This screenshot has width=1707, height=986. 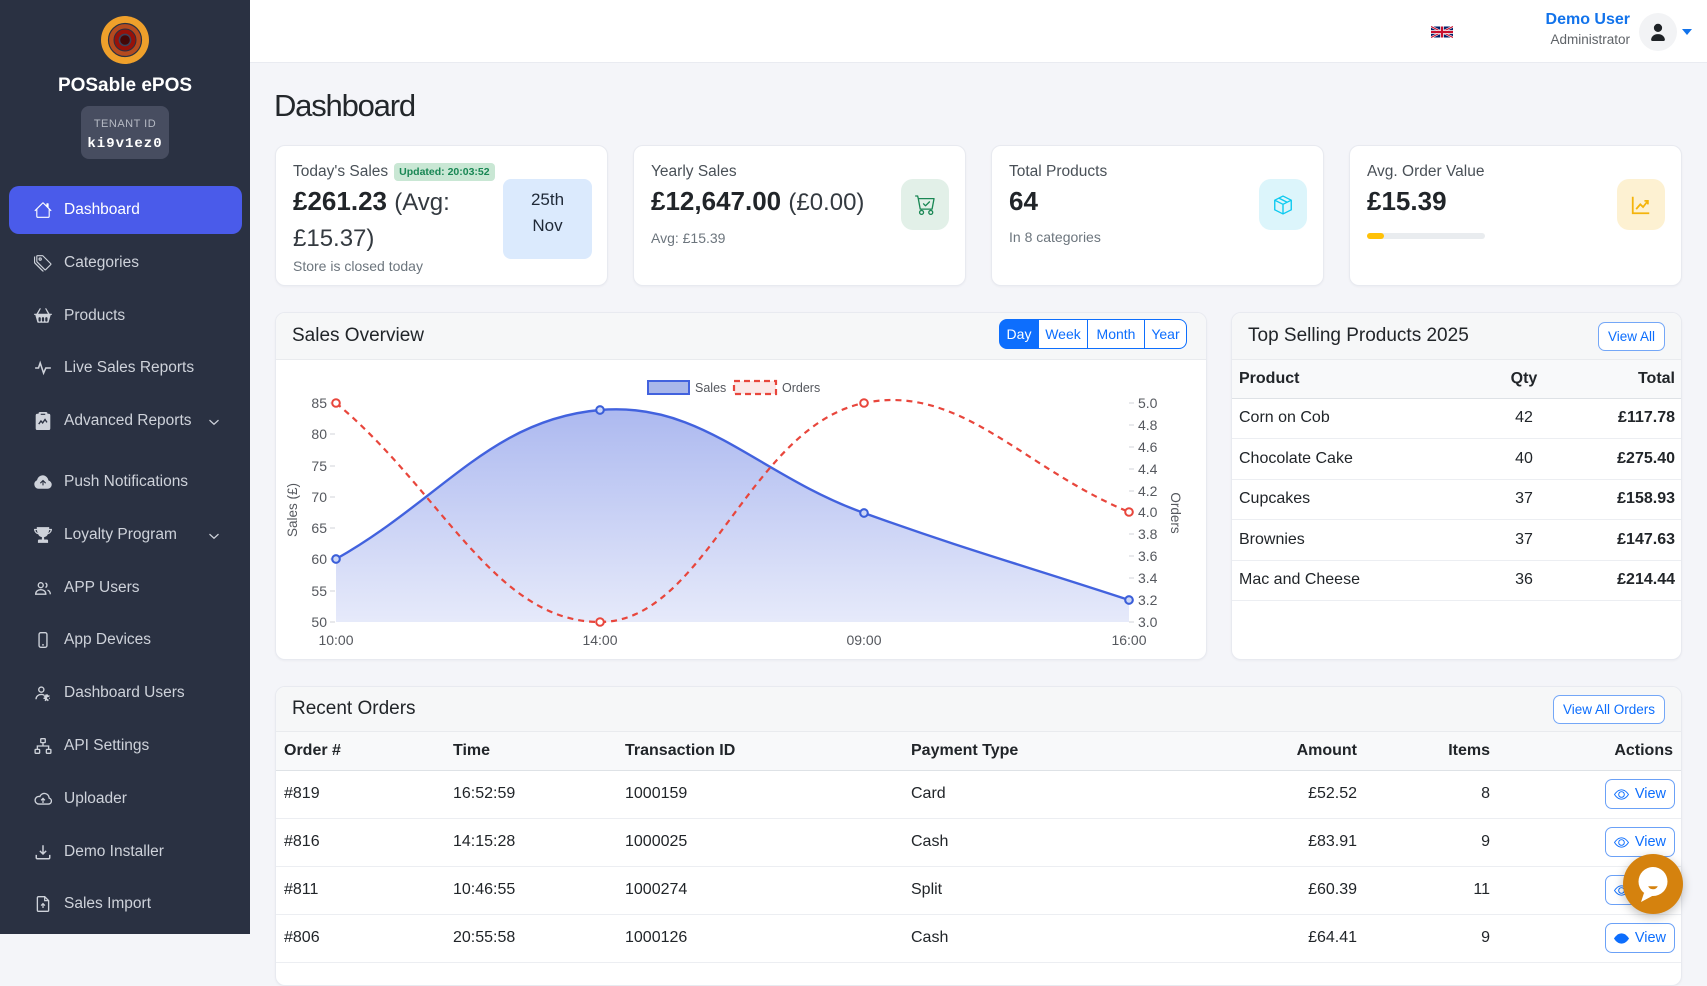 What do you see at coordinates (1148, 600) in the screenshot?
I see `svg-text: 3.2` at bounding box center [1148, 600].